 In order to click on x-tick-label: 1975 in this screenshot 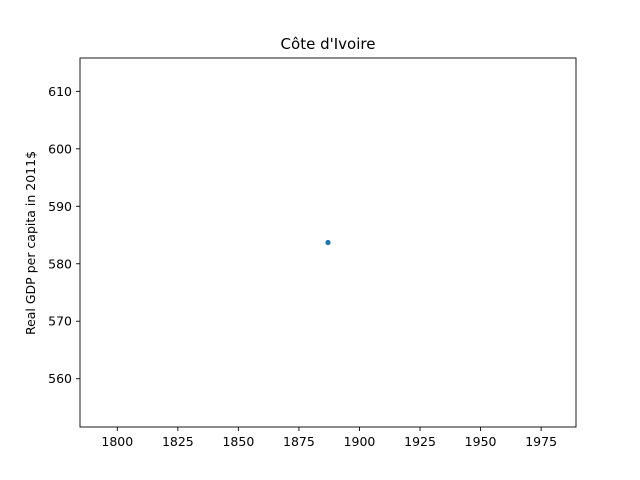, I will do `click(541, 441)`.